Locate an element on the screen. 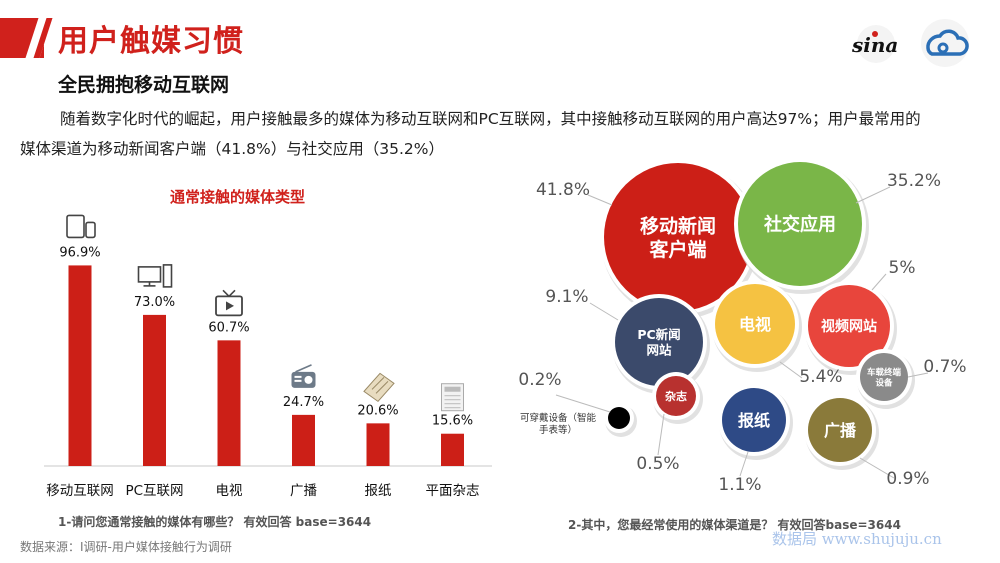 The width and height of the screenshot is (1000, 563). magazine-icon is located at coordinates (452, 397).